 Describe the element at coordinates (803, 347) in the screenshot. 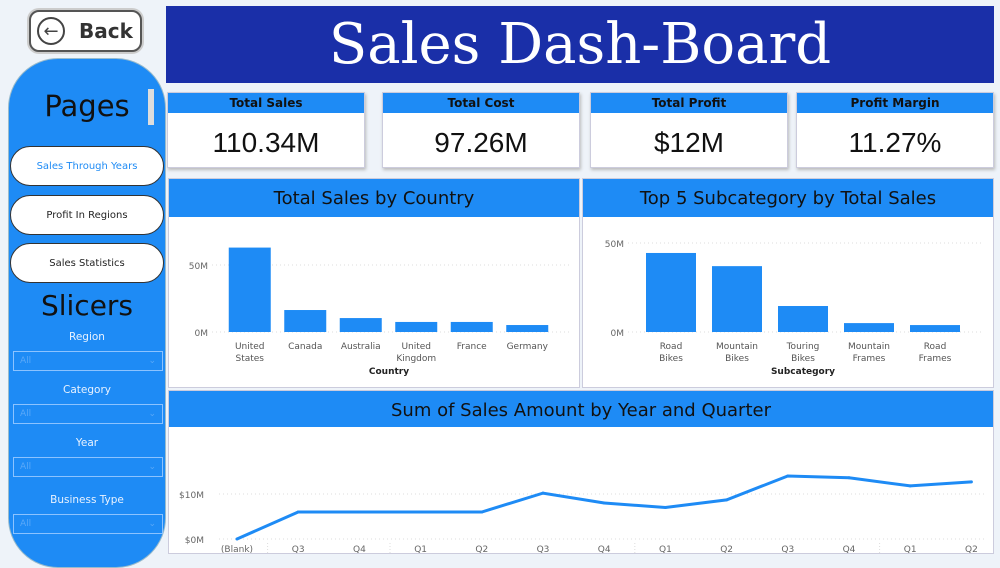

I see `x-tick-label: Touring` at that location.